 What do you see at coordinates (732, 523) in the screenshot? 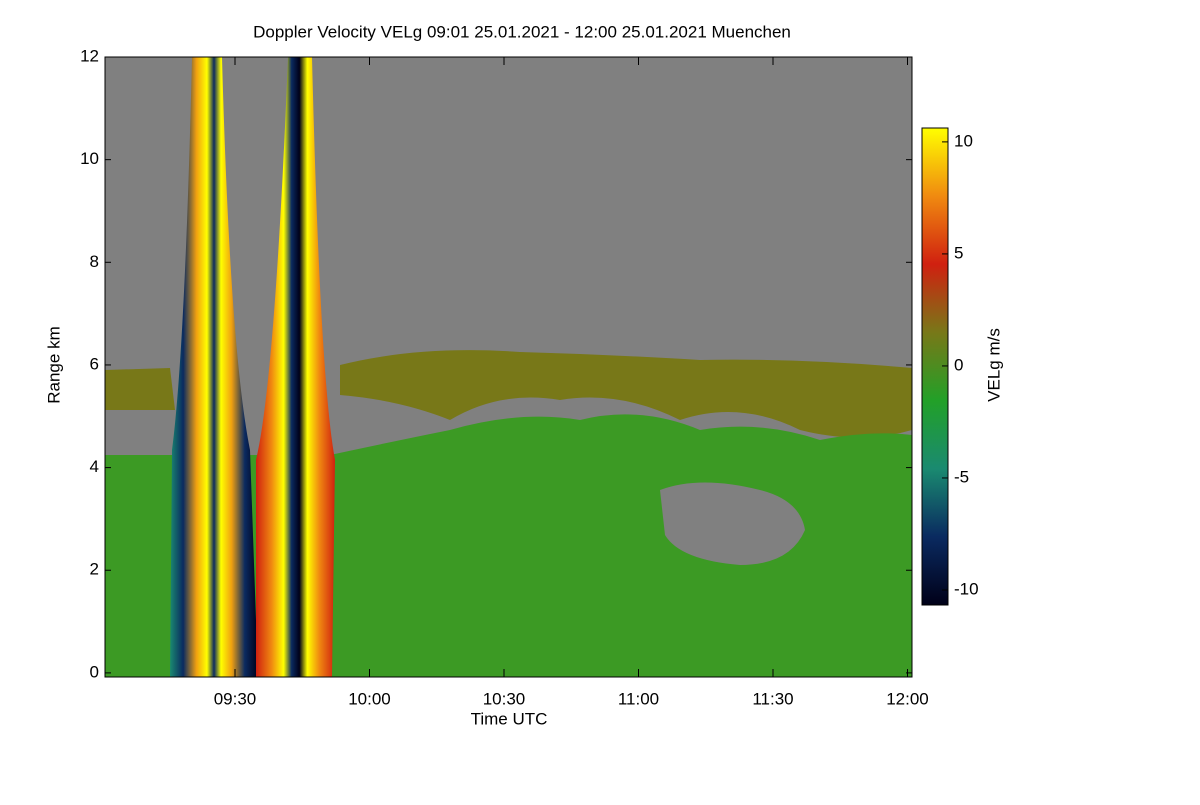
I see `echo-gap` at bounding box center [732, 523].